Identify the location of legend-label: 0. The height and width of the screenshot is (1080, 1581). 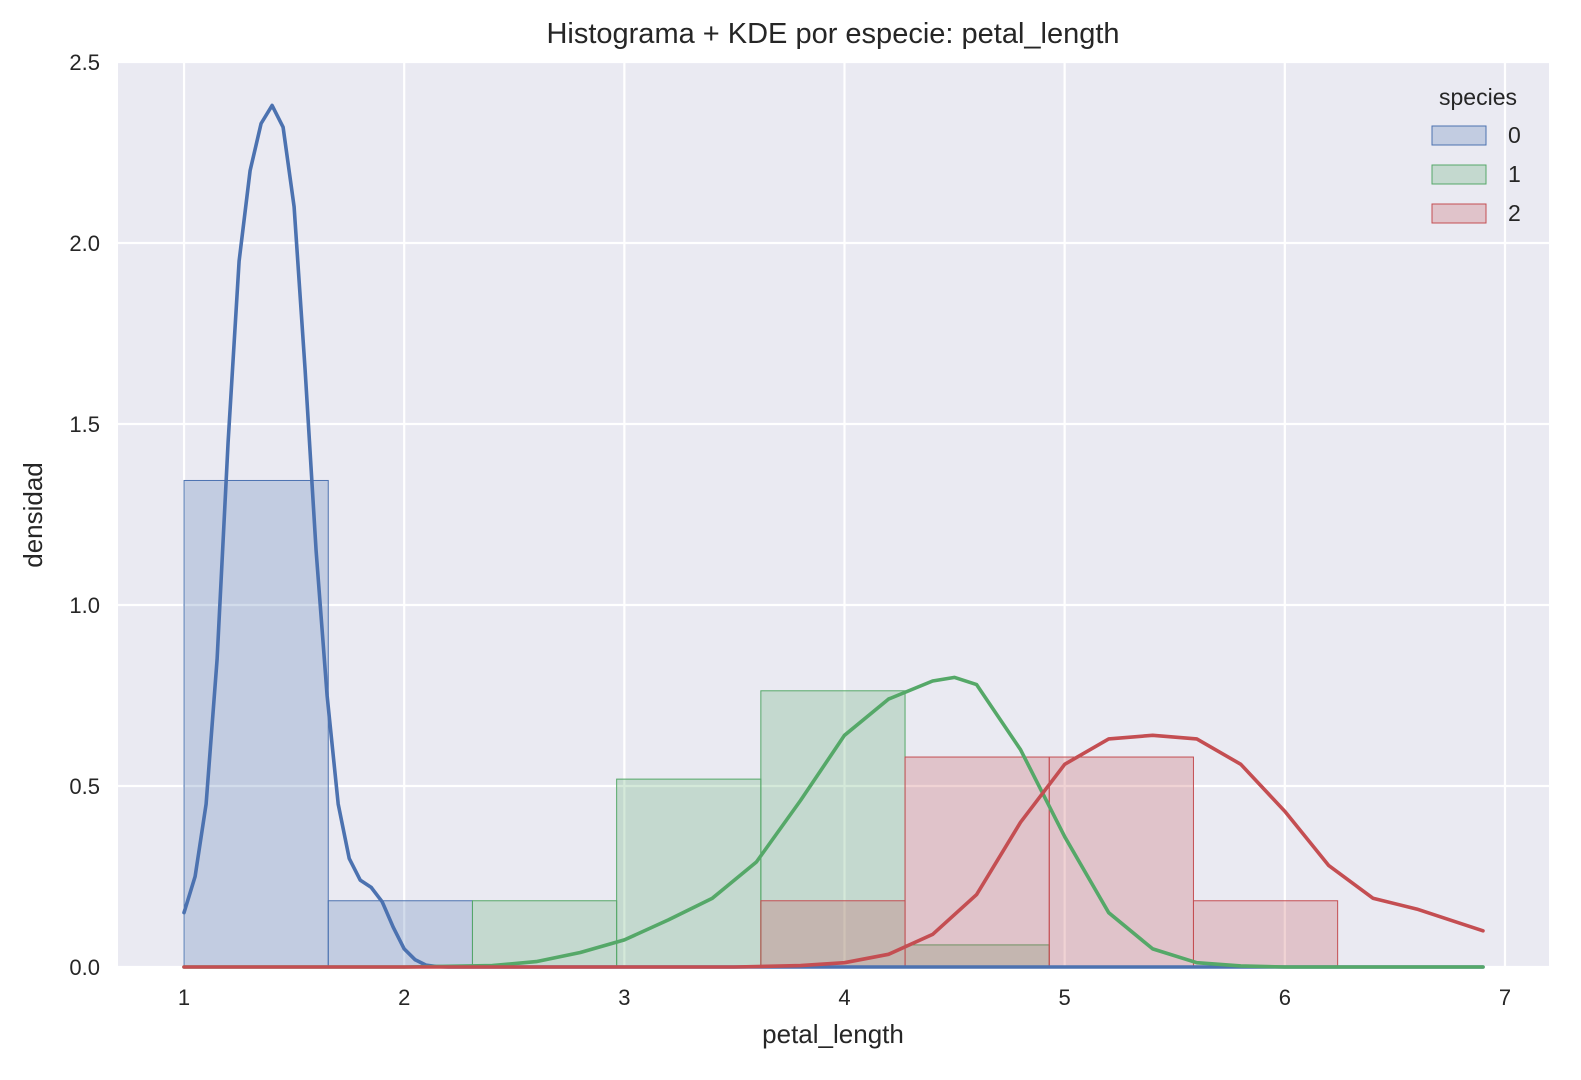
(1514, 135).